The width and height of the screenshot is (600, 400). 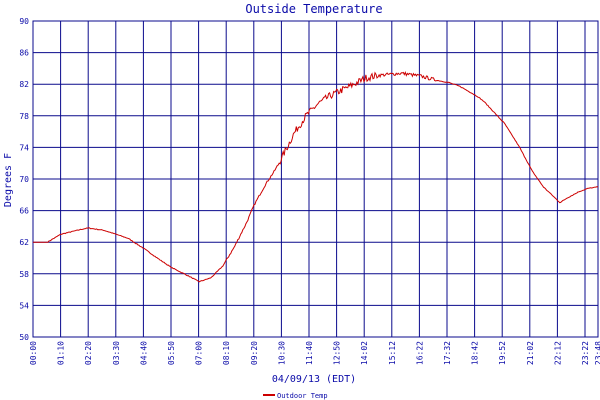 What do you see at coordinates (24, 242) in the screenshot?
I see `y-tick-label: 62` at bounding box center [24, 242].